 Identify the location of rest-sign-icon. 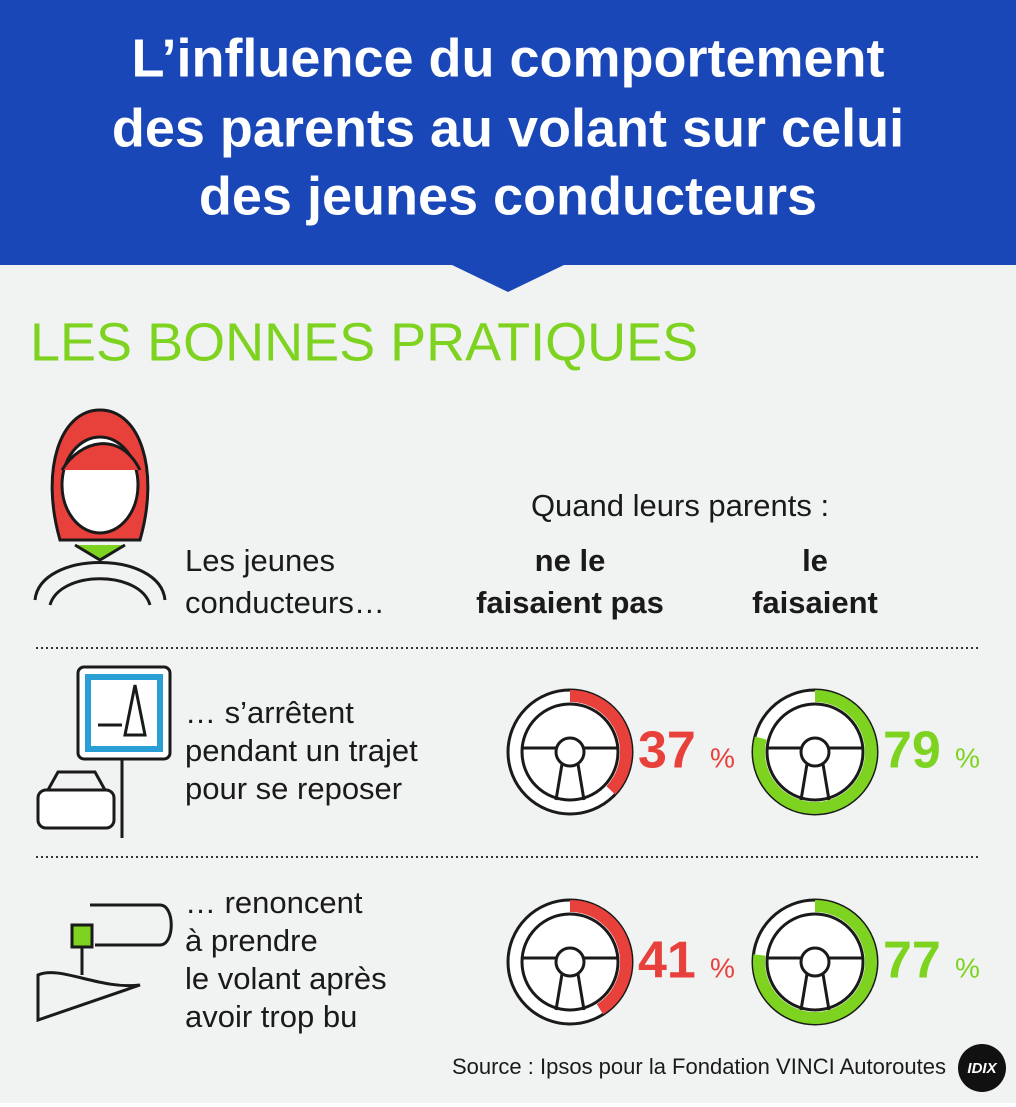
(104, 751).